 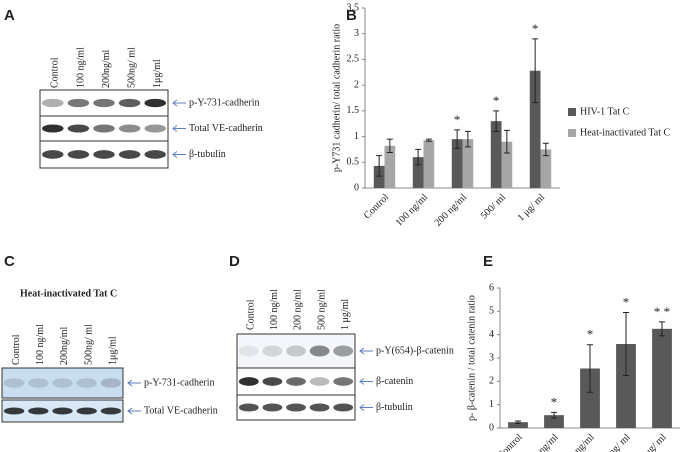 What do you see at coordinates (625, 132) in the screenshot?
I see `legend-label: Heat-inactivated Tat C` at bounding box center [625, 132].